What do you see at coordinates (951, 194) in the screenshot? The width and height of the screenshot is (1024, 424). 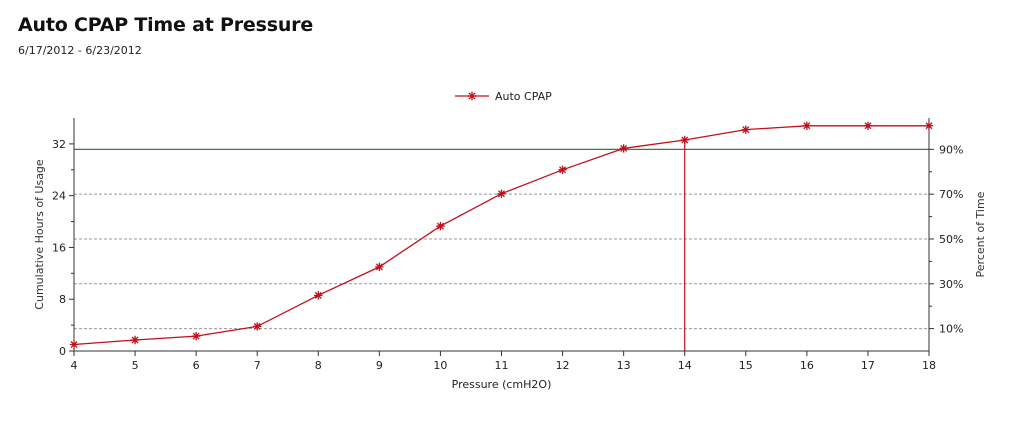 I see `y2-tick-label: 70%` at bounding box center [951, 194].